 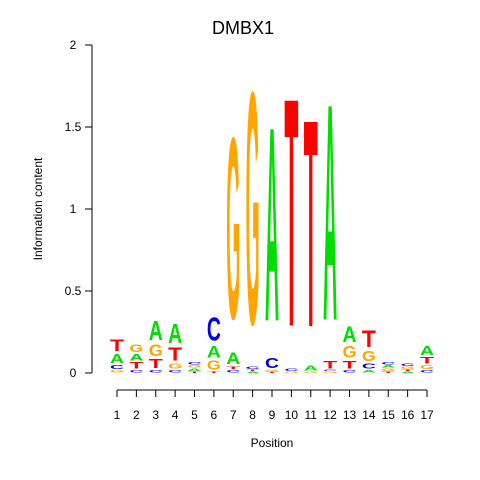 What do you see at coordinates (155, 415) in the screenshot?
I see `x-tick-label: 3` at bounding box center [155, 415].